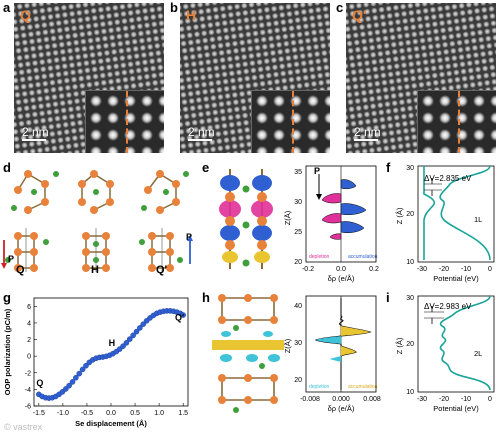  I want to click on side-view-h, so click(96, 250).